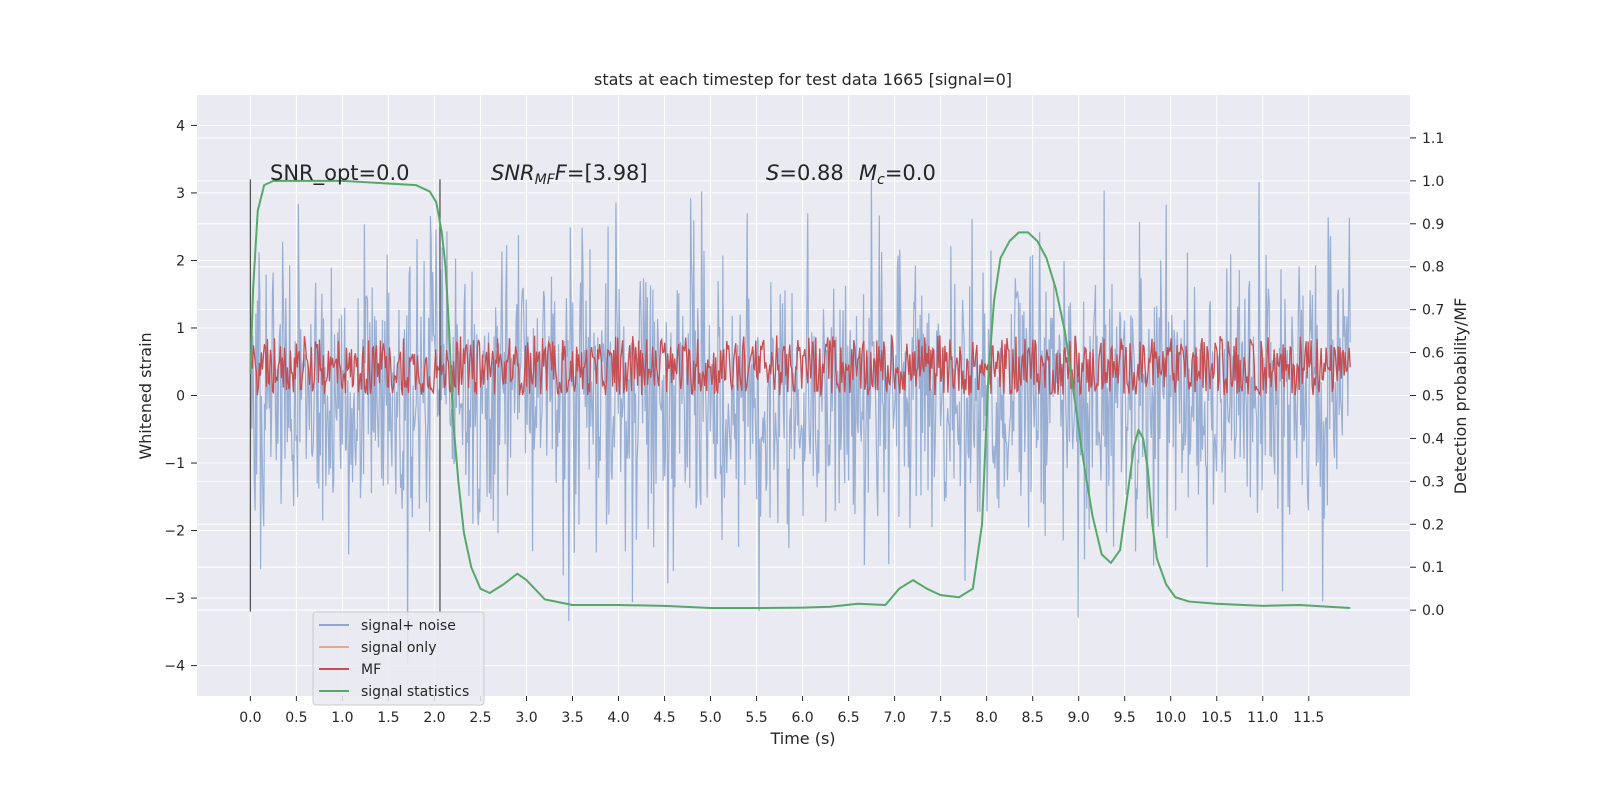 The image size is (1600, 800). Describe the element at coordinates (1460, 396) in the screenshot. I see `y-axis-right-title: Detection probability/MF` at that location.